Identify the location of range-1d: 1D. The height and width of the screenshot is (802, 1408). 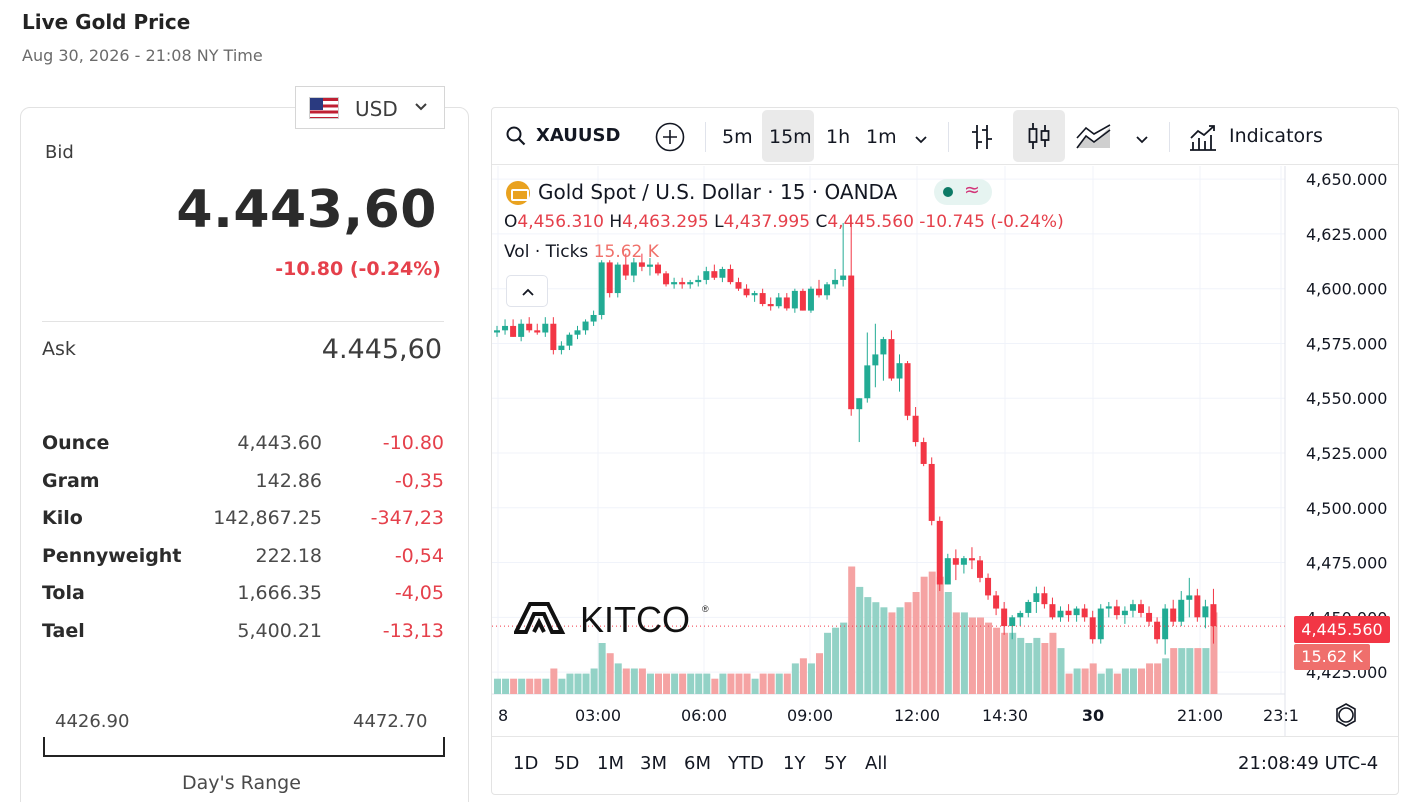
(526, 763).